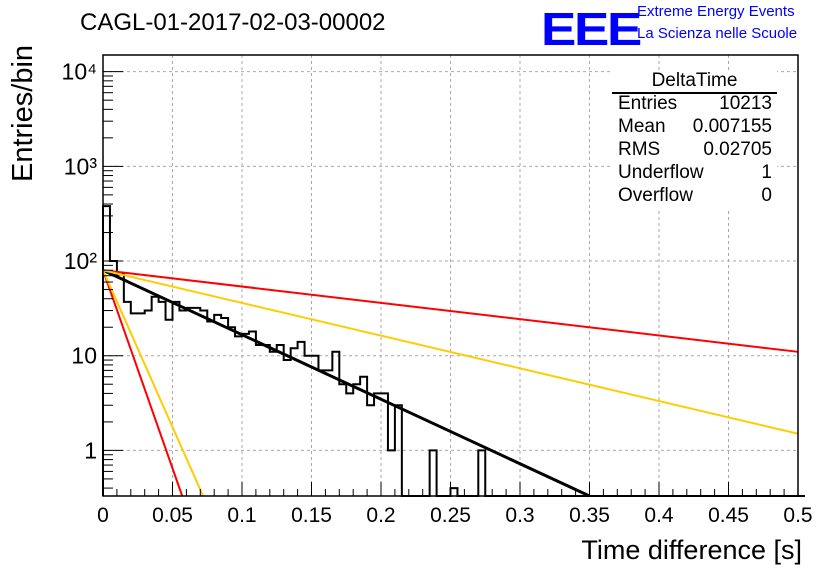 The height and width of the screenshot is (572, 836). What do you see at coordinates (655, 195) in the screenshot?
I see `stats-key: Overflow` at bounding box center [655, 195].